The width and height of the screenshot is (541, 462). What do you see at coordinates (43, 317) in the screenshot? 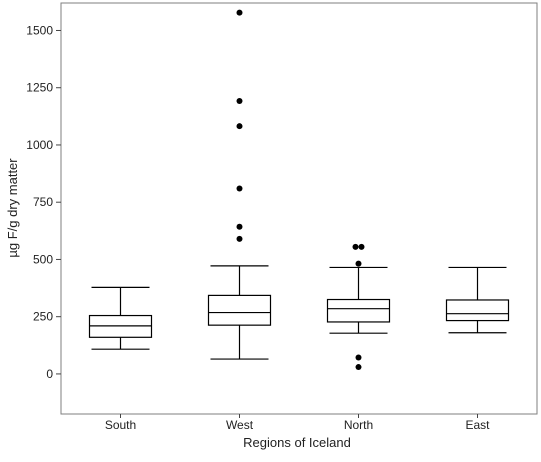
I see `y-tick-label: 250` at bounding box center [43, 317].